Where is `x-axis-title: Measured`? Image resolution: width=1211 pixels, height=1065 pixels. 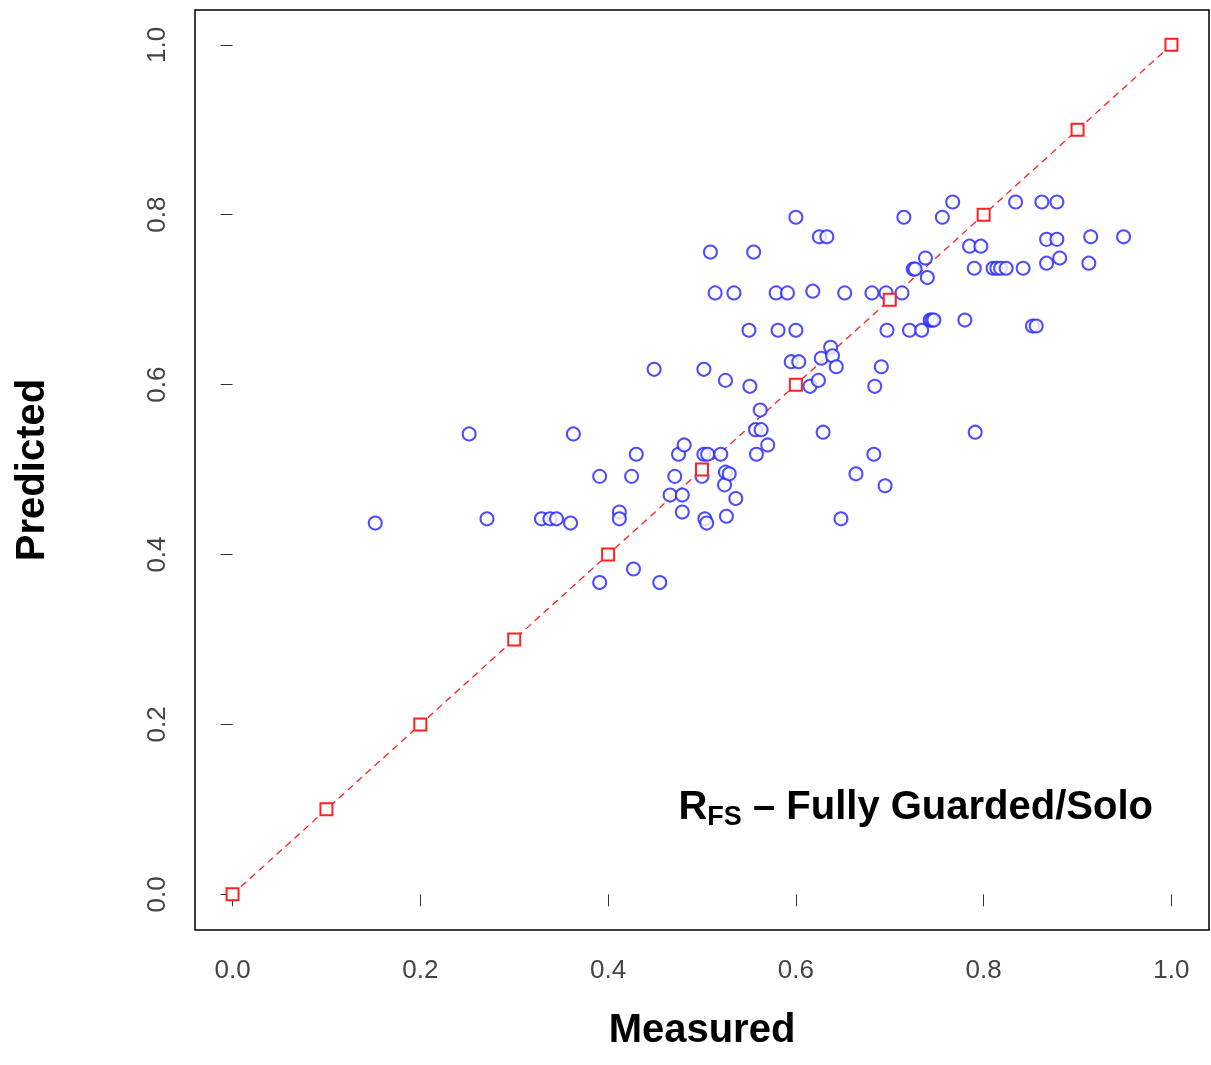
x-axis-title: Measured is located at coordinates (702, 1028).